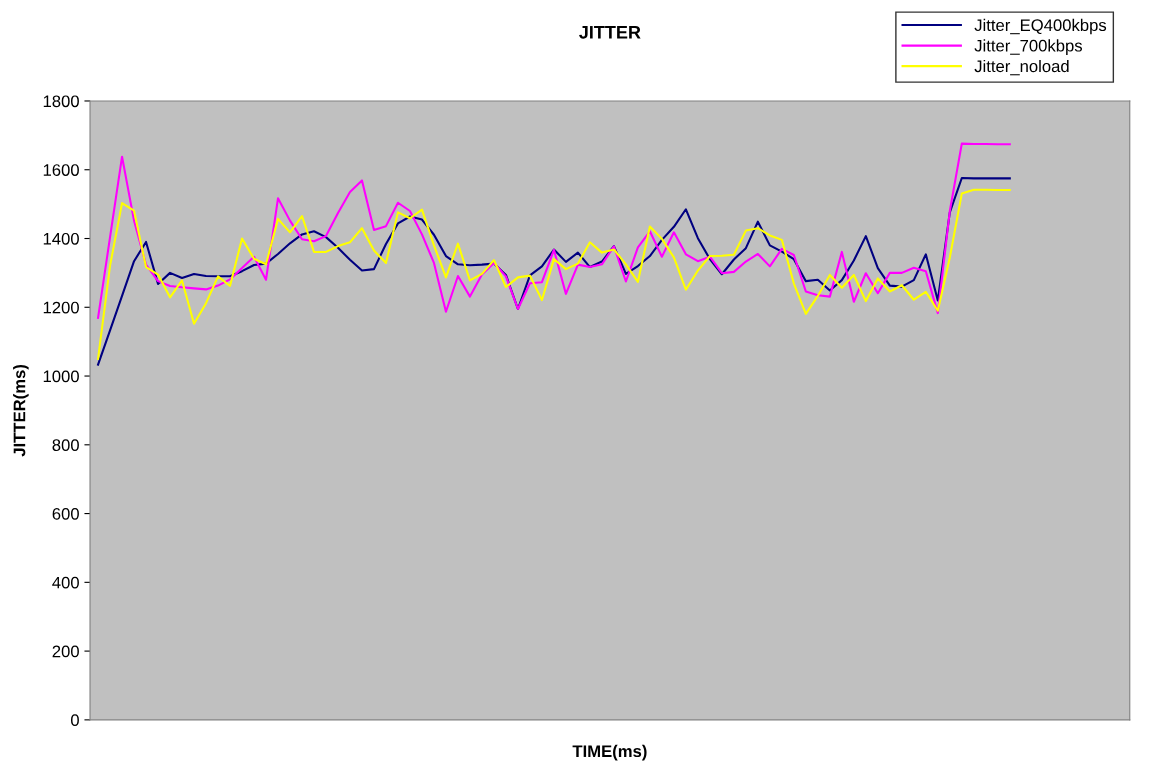 This screenshot has height=765, width=1154. Describe the element at coordinates (61, 170) in the screenshot. I see `y-tick-label: 1600` at that location.